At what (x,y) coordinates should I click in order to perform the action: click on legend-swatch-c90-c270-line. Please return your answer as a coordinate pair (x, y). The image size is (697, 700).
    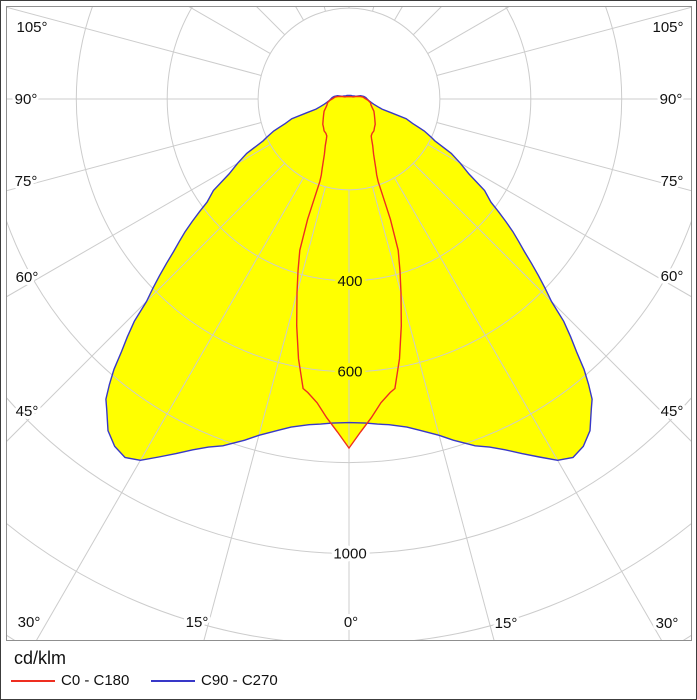
    Looking at the image, I should click on (173, 681).